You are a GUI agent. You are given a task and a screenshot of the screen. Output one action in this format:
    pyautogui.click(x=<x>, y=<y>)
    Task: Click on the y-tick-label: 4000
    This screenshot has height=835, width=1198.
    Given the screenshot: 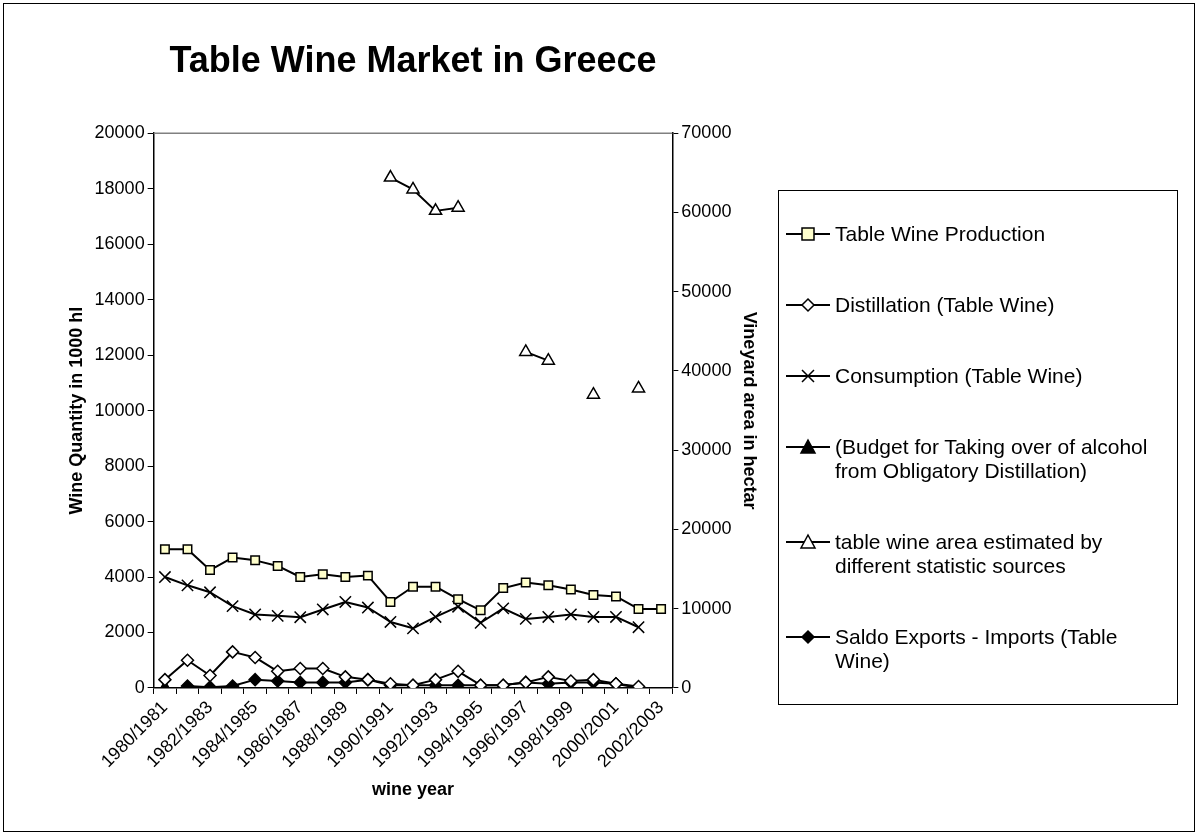 What is the action you would take?
    pyautogui.click(x=124, y=575)
    